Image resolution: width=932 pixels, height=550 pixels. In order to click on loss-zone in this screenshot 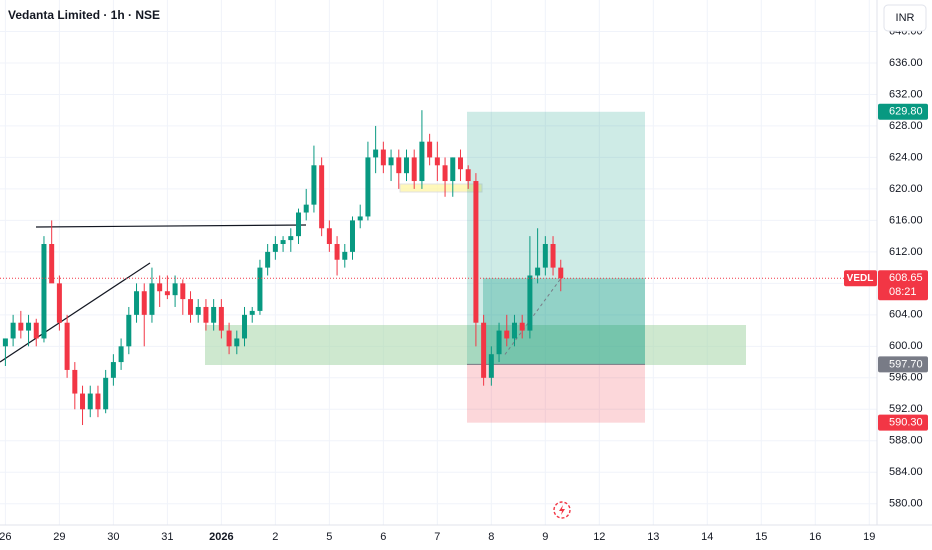, I will do `click(556, 393)`.